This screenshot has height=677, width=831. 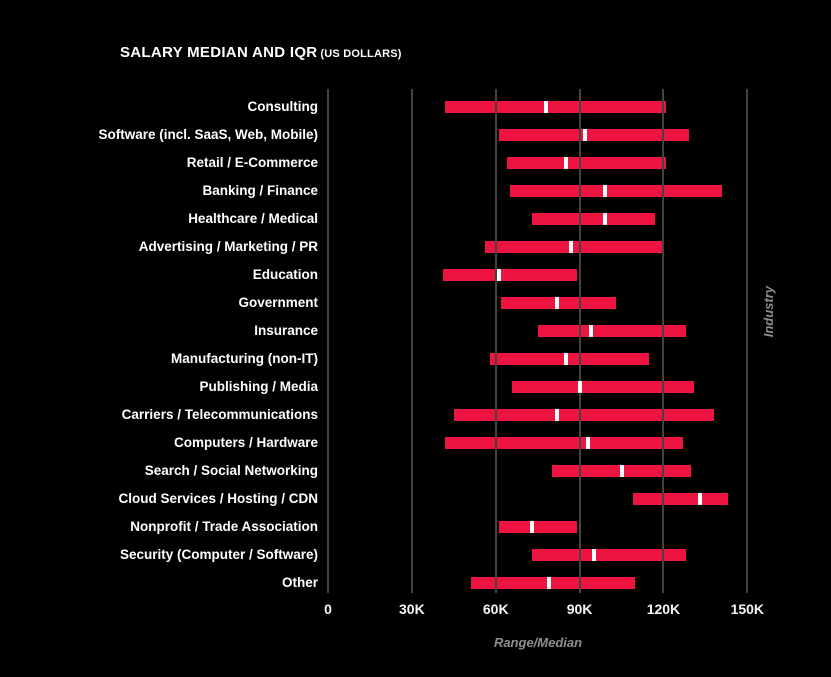 I want to click on category-label: Government, so click(x=278, y=302).